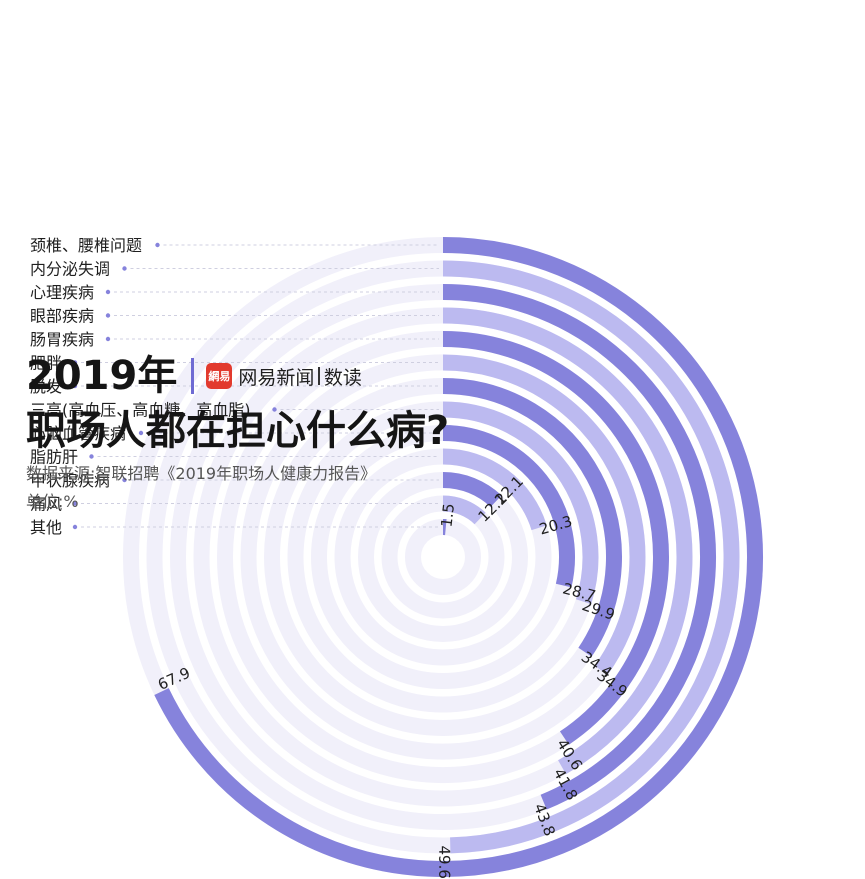 The height and width of the screenshot is (879, 865). Describe the element at coordinates (46, 504) in the screenshot. I see `category-label: 痛风` at that location.